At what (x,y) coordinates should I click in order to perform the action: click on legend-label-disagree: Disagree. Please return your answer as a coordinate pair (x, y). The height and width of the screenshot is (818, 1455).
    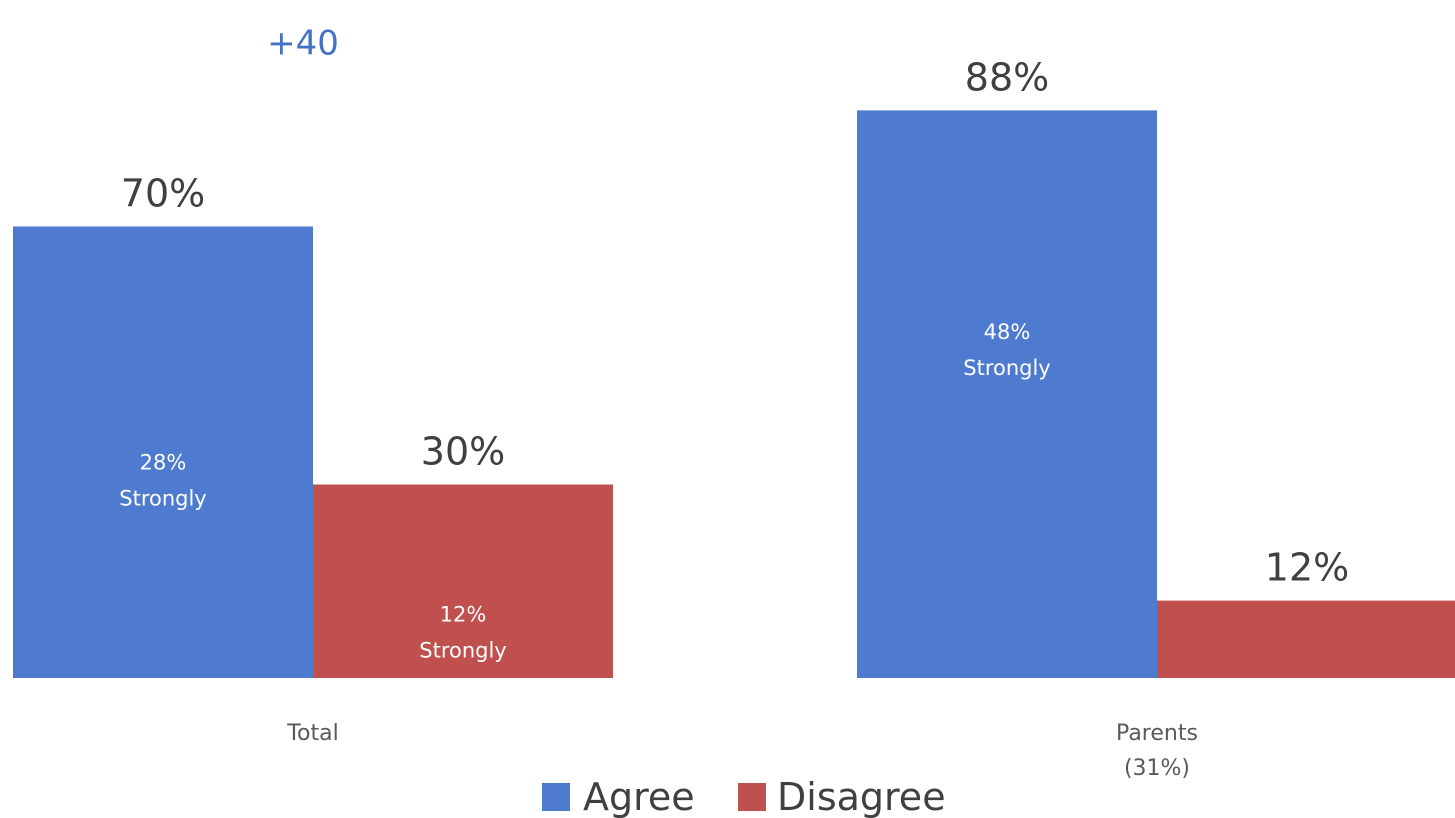
    Looking at the image, I should click on (861, 796).